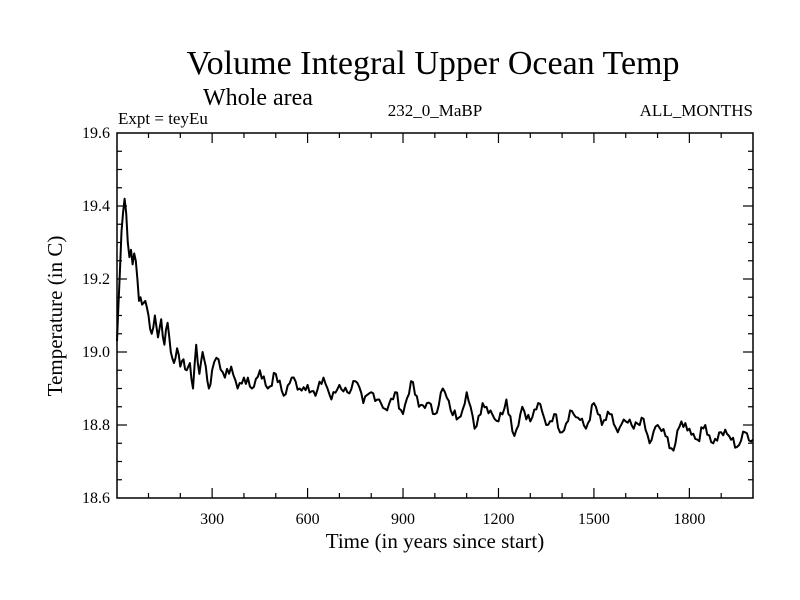 The width and height of the screenshot is (800, 600). What do you see at coordinates (696, 110) in the screenshot?
I see `months-label: ALL_MONTHS` at bounding box center [696, 110].